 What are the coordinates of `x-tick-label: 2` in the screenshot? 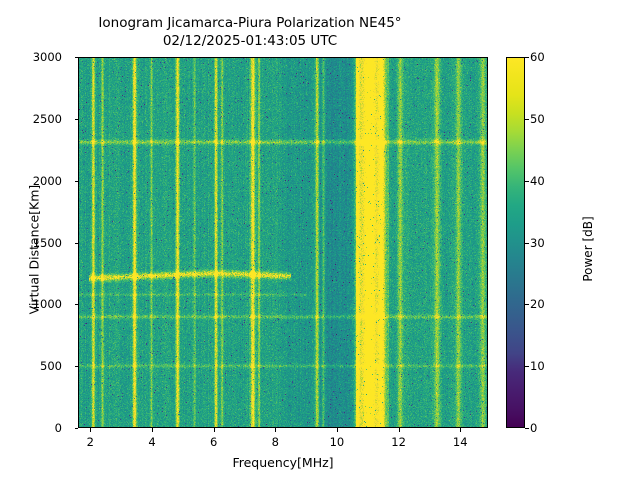 It's located at (90, 442).